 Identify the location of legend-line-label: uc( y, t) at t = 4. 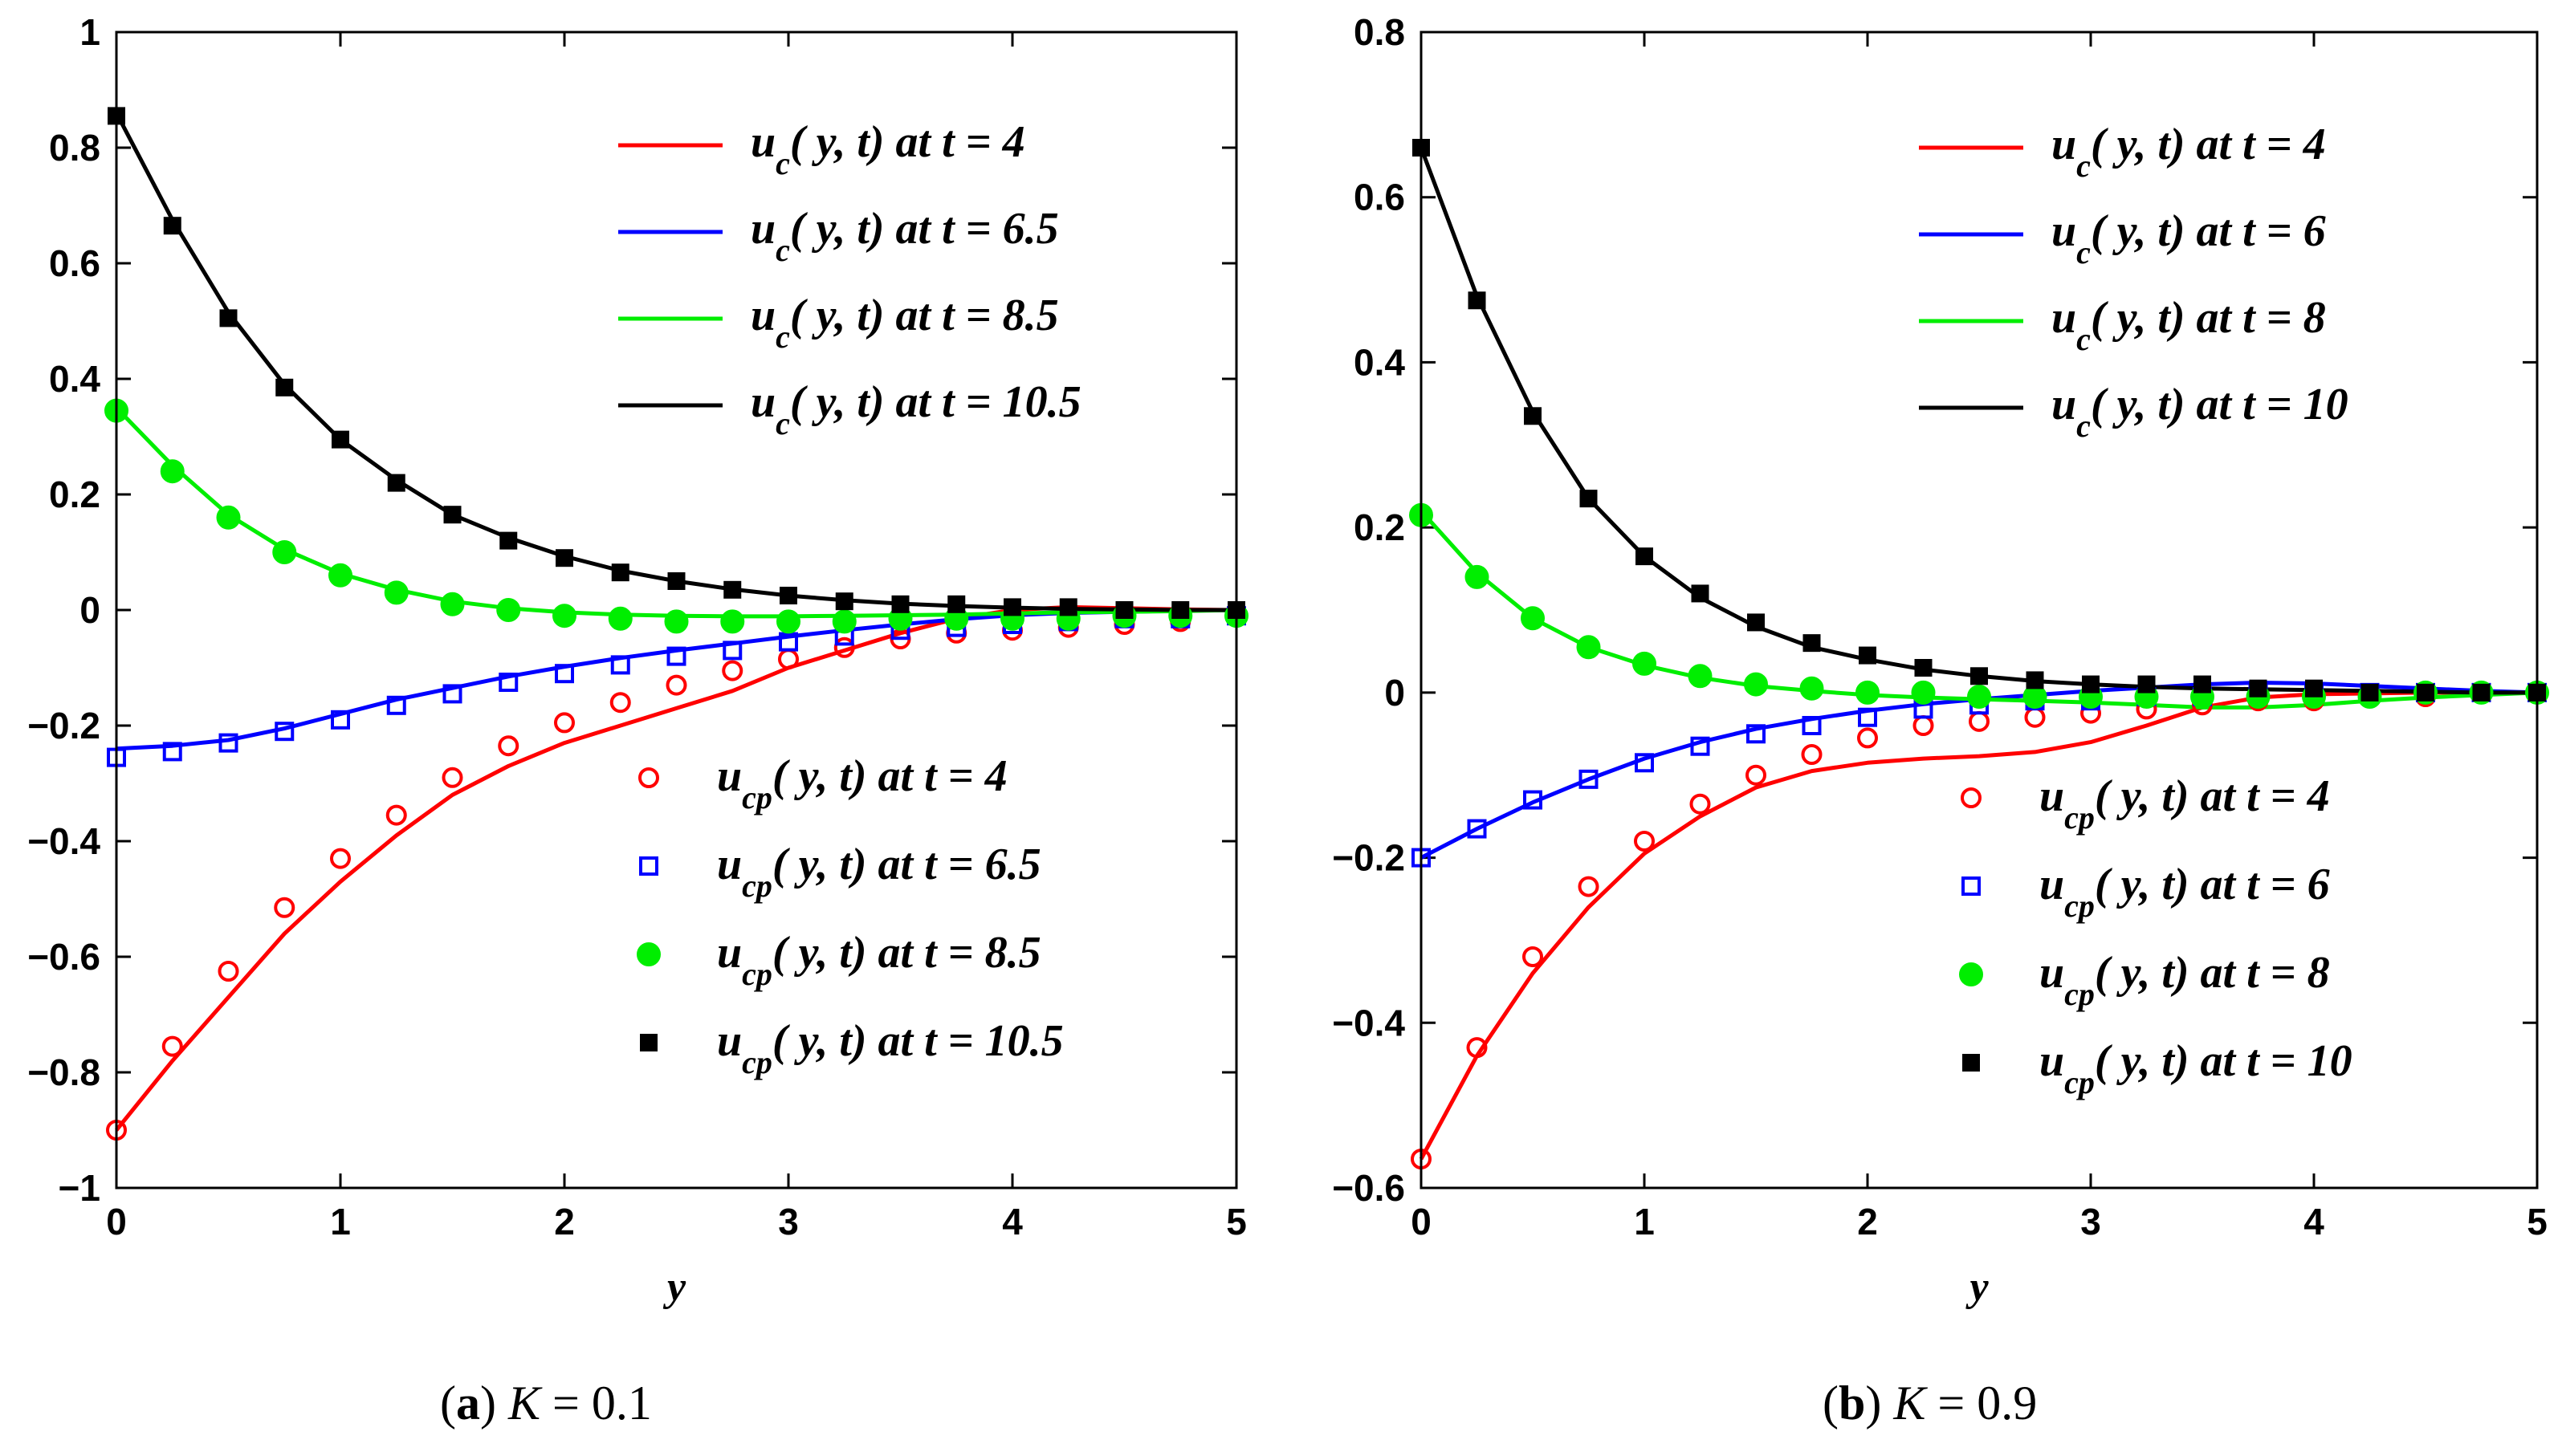
(888, 149).